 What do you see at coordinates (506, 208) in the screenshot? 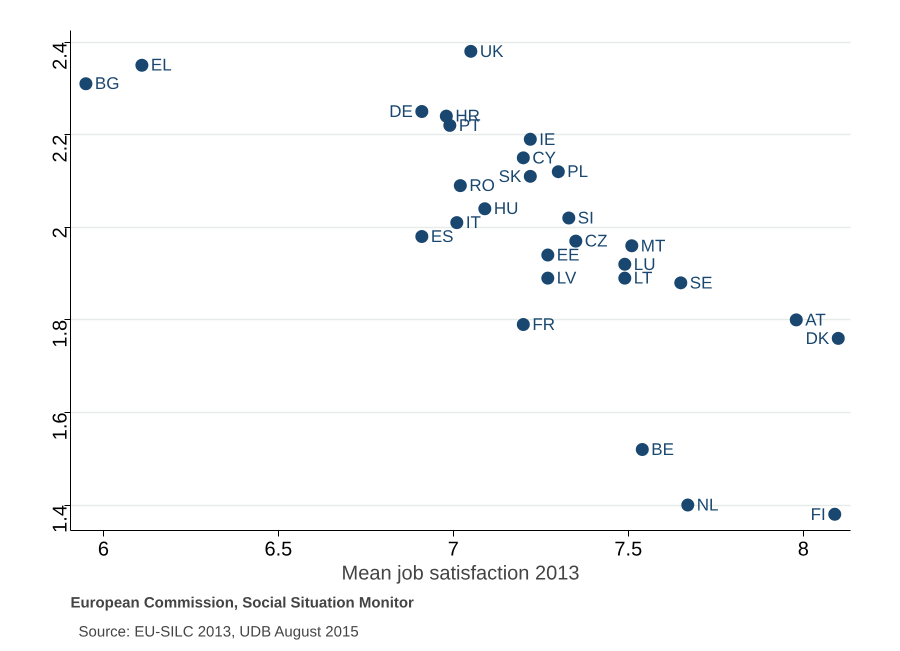
I see `annotation: HU` at bounding box center [506, 208].